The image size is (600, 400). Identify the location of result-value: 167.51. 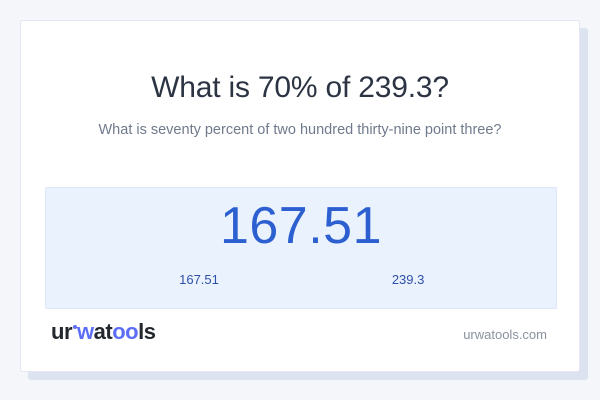
(301, 226).